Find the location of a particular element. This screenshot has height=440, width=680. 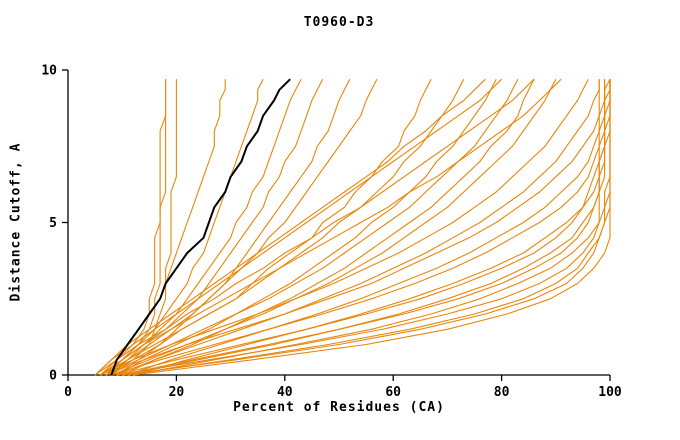

y-tick-label: 5 is located at coordinates (53, 223).